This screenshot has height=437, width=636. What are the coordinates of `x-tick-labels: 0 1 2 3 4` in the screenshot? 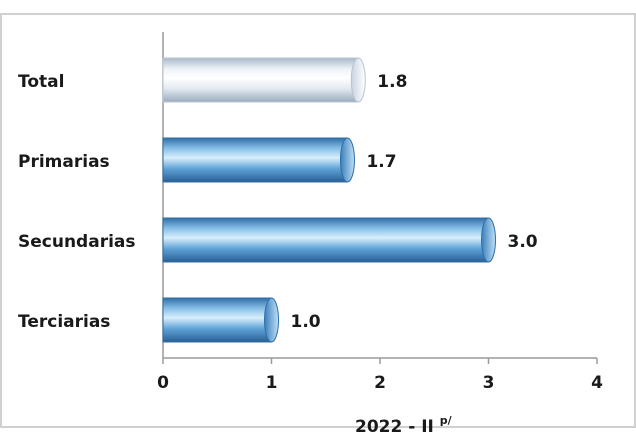 It's located at (380, 375).